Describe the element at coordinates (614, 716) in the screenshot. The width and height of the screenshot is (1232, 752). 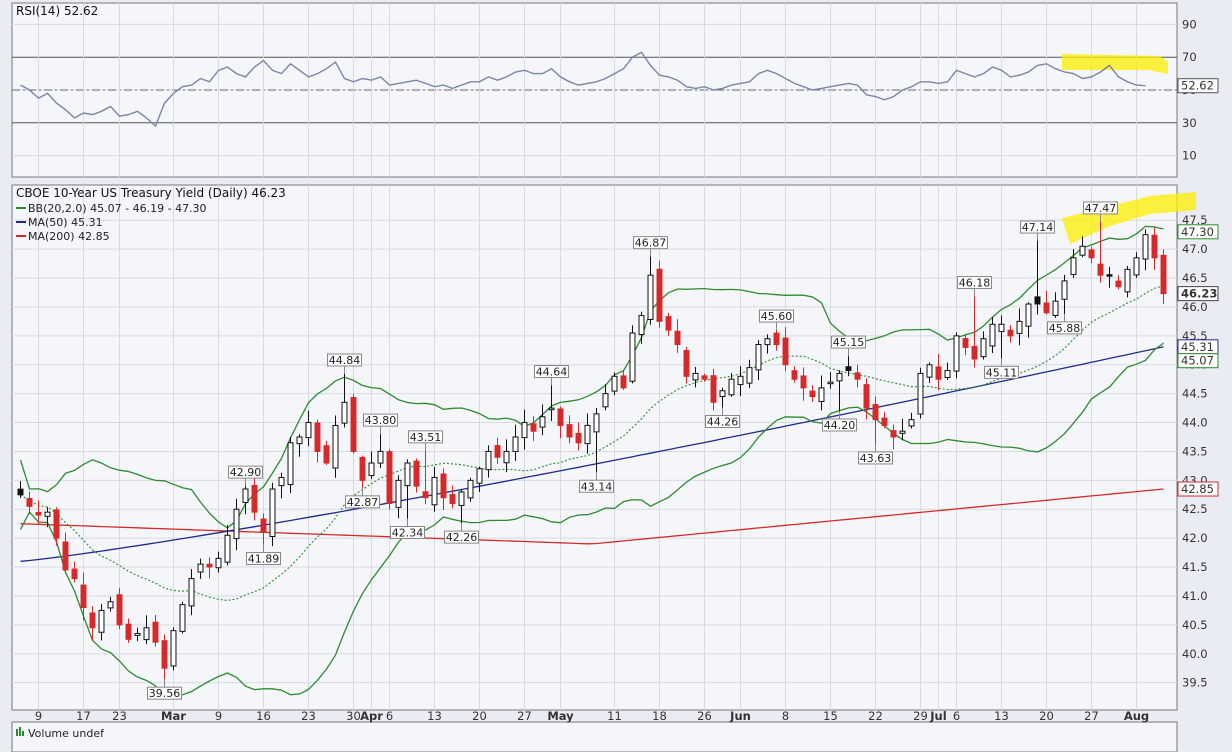
I see `x-tick-label: 11` at that location.